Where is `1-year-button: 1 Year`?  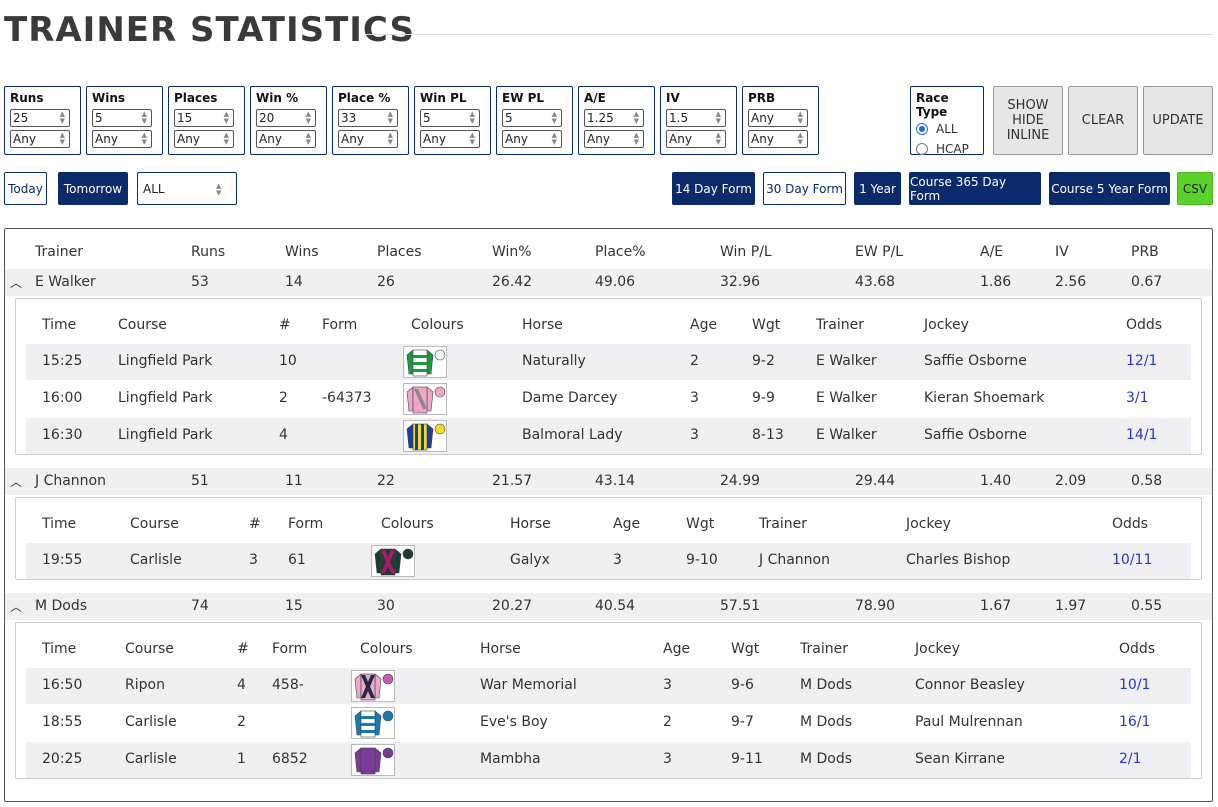
1-year-button: 1 Year is located at coordinates (877, 188).